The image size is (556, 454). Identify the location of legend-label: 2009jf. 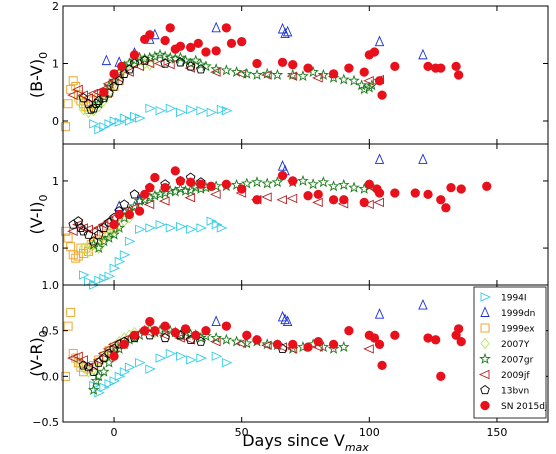
(515, 376).